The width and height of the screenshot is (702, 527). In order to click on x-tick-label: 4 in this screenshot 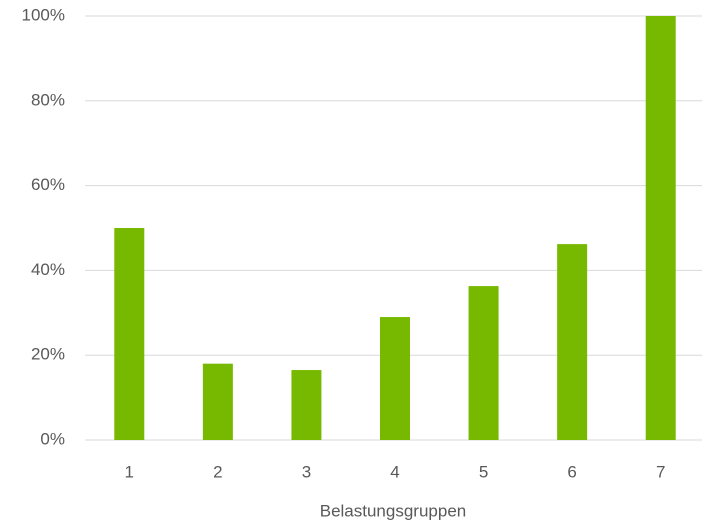, I will do `click(394, 471)`.